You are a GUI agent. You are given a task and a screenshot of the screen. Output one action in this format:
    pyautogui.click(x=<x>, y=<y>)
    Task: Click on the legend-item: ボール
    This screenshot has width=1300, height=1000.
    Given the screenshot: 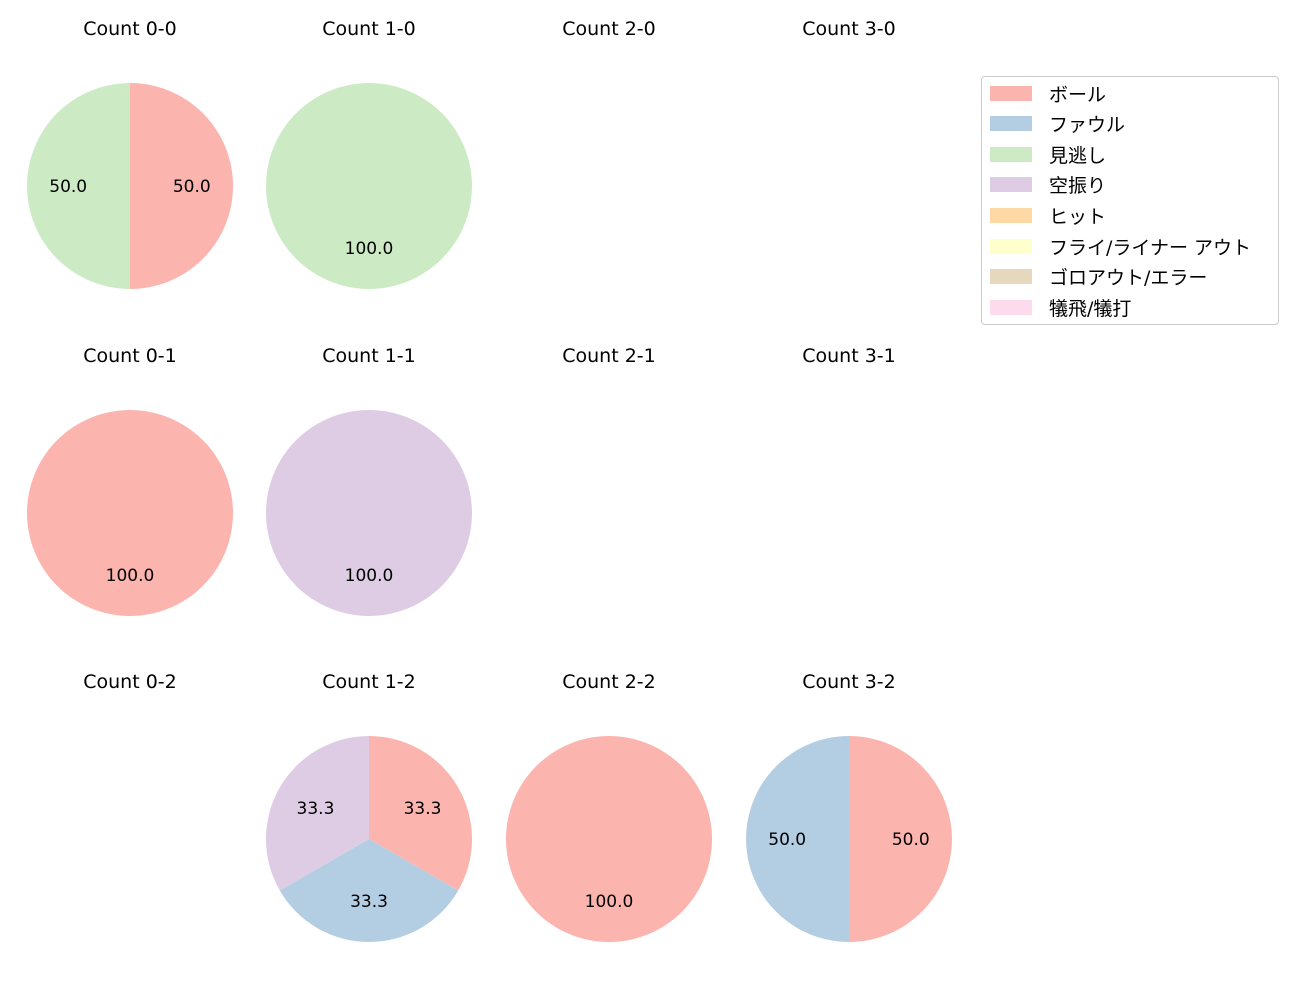 What is the action you would take?
    pyautogui.click(x=1048, y=94)
    